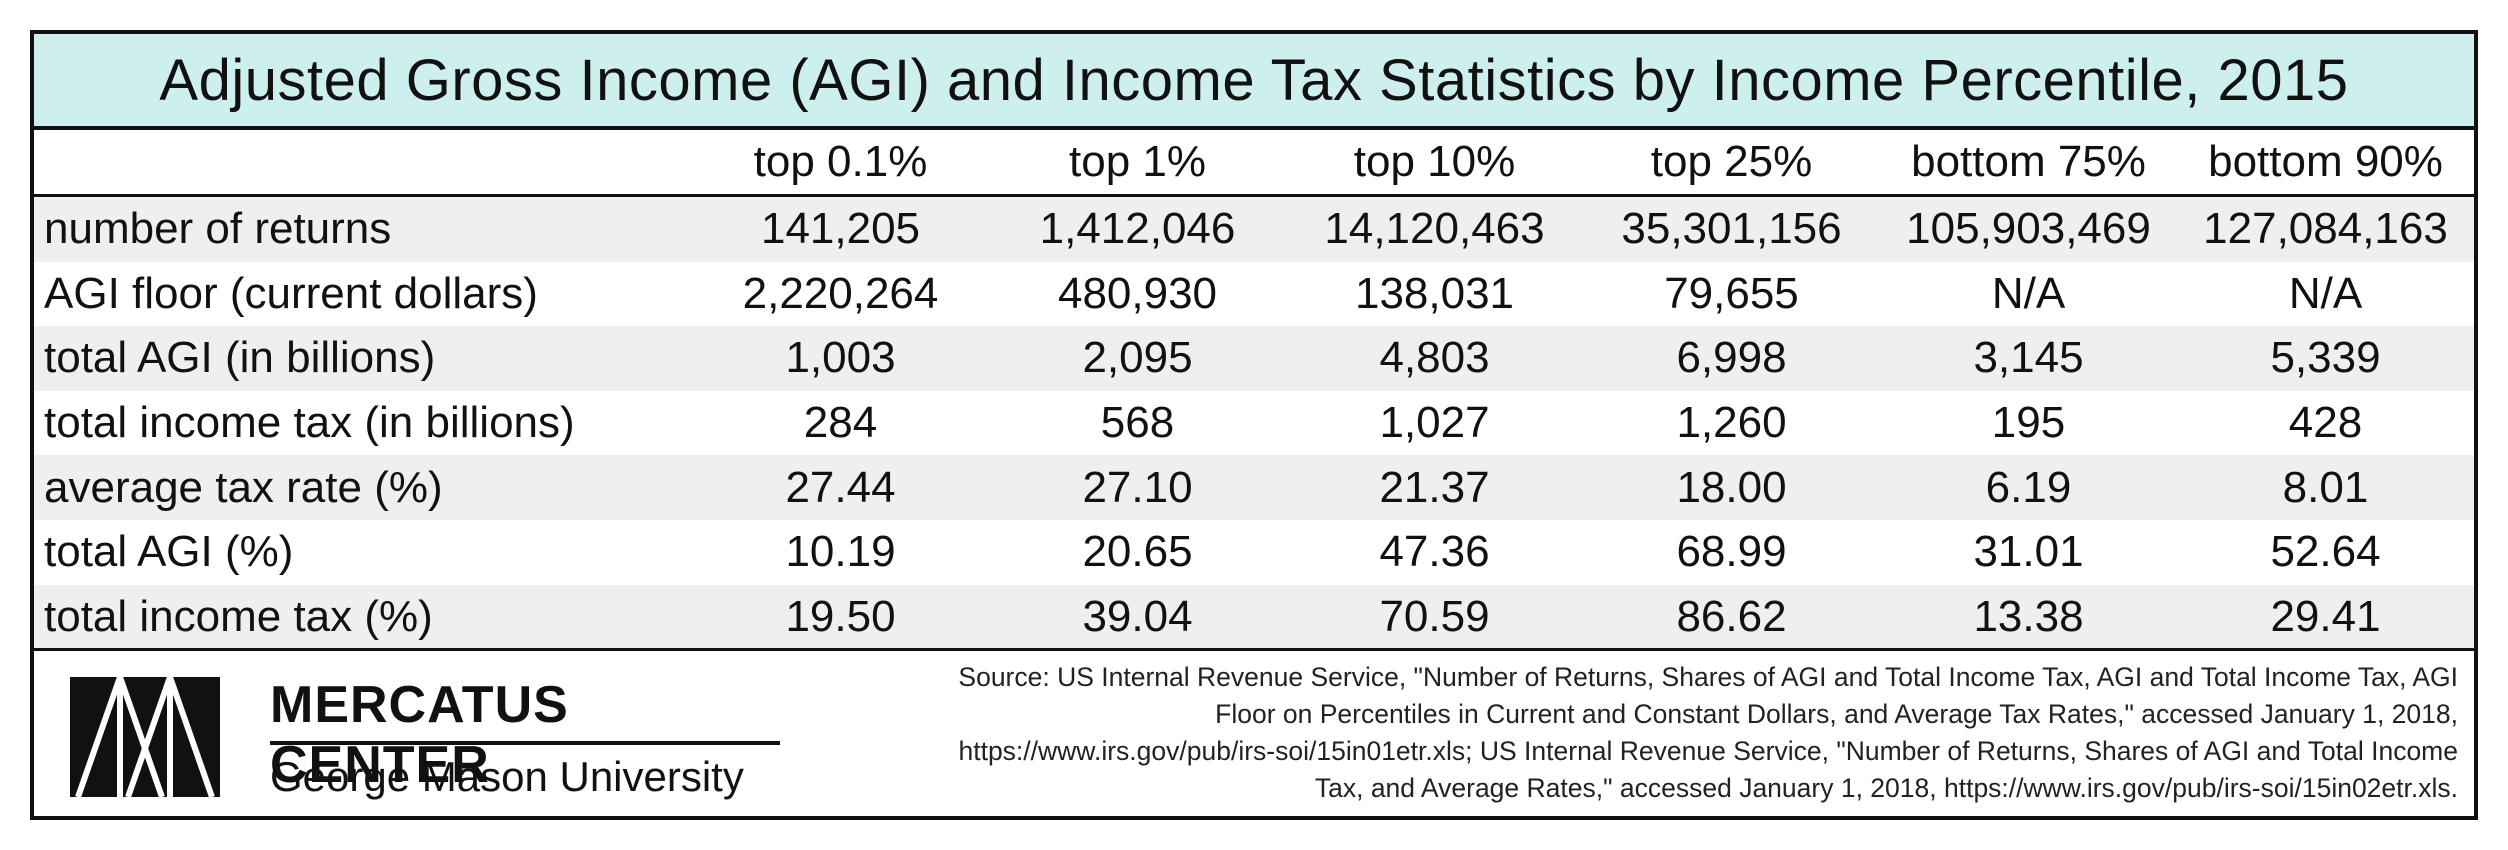  What do you see at coordinates (840, 423) in the screenshot?
I see `table-cell: 284` at bounding box center [840, 423].